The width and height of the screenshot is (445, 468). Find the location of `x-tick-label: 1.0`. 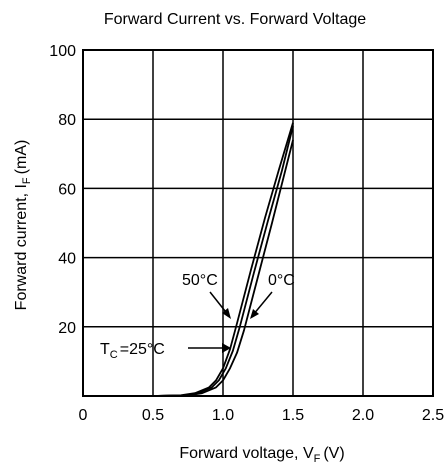

x-tick-label: 1.0 is located at coordinates (223, 415).